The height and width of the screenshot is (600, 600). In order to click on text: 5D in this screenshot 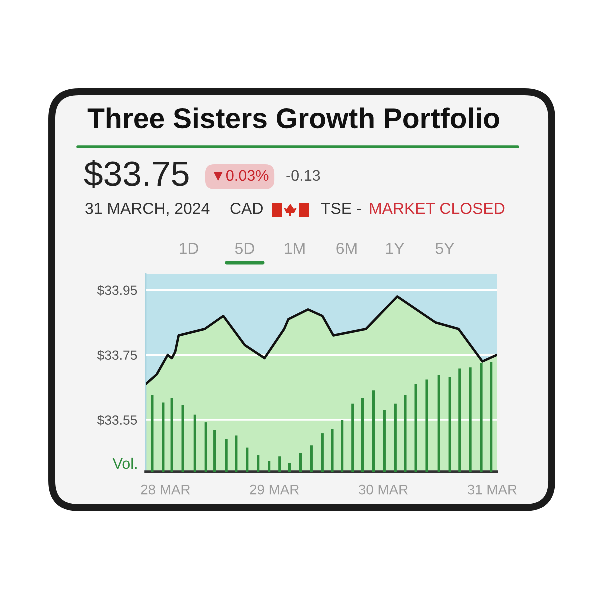, I will do `click(244, 248)`.